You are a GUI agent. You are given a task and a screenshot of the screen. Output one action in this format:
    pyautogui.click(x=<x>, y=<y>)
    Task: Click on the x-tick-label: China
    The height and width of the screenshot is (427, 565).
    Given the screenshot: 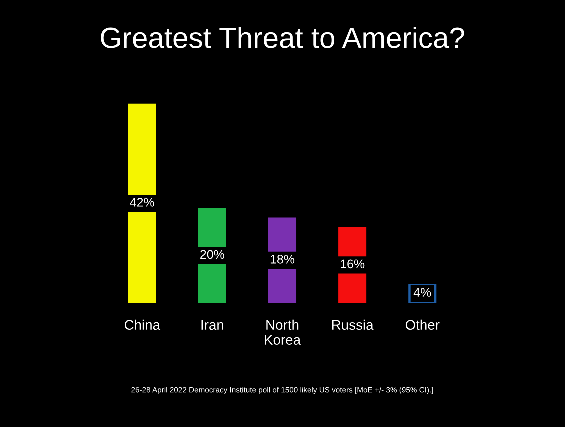 What is the action you would take?
    pyautogui.click(x=142, y=325)
    